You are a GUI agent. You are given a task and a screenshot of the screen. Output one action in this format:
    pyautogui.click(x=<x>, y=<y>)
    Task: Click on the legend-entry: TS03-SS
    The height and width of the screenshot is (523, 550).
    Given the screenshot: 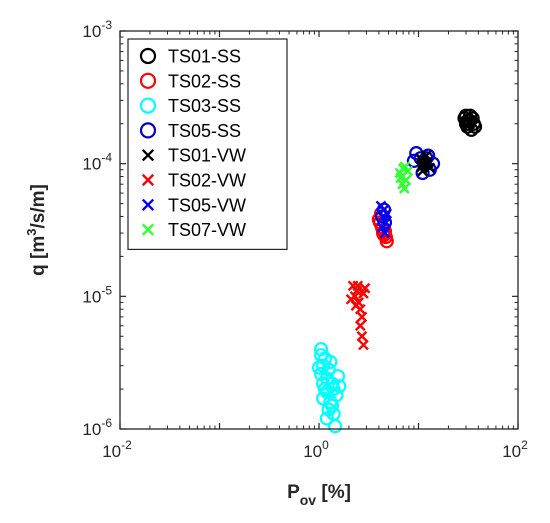 What is the action you would take?
    pyautogui.click(x=204, y=106)
    